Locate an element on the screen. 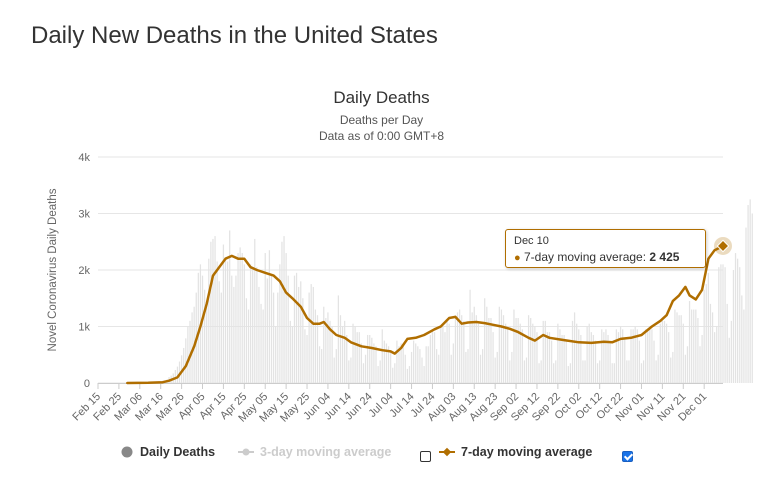 The width and height of the screenshot is (763, 496). hover-diamond-marker is located at coordinates (723, 246).